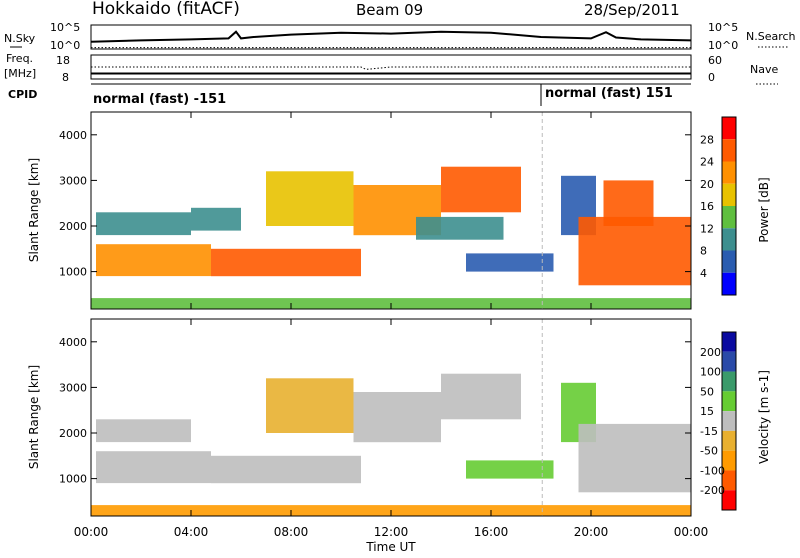 This screenshot has width=800, height=558. I want to click on xtick-label-4: 16:00, so click(491, 532).